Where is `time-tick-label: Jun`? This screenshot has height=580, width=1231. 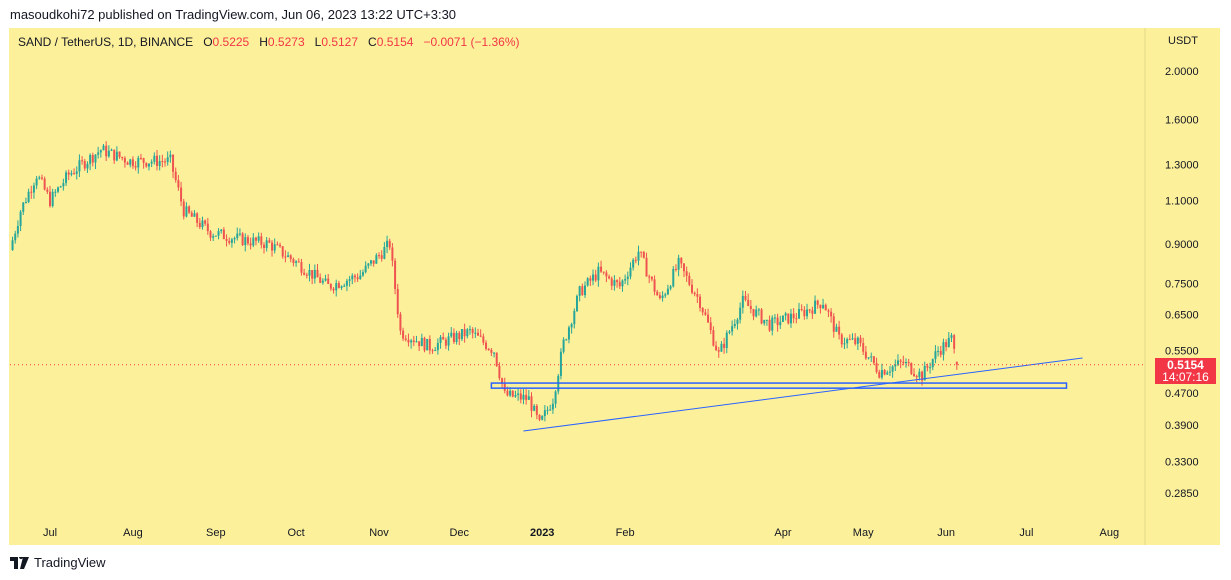
time-tick-label: Jun is located at coordinates (946, 533).